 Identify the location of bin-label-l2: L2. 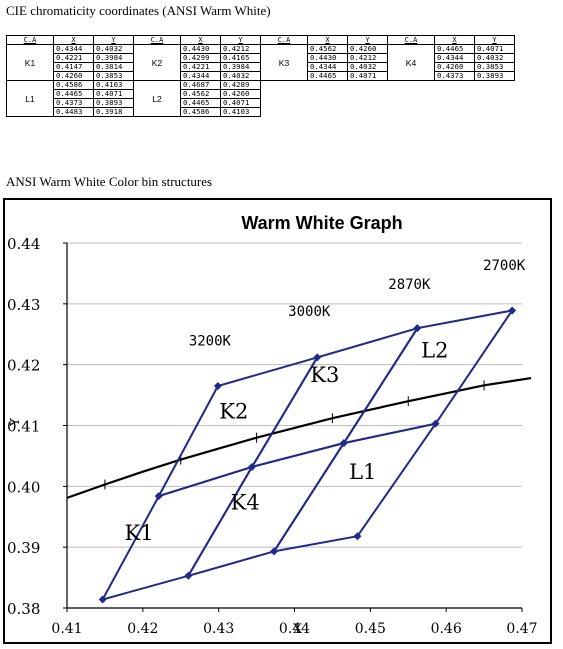
(434, 350).